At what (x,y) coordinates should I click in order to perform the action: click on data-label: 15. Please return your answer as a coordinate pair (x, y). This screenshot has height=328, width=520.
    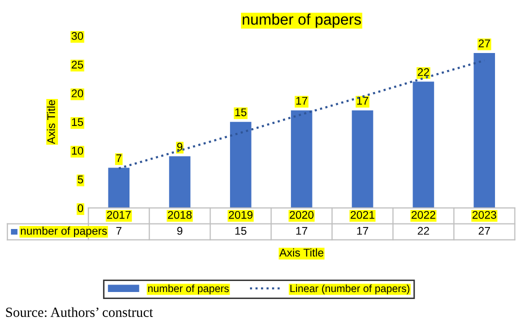
    Looking at the image, I should click on (240, 231).